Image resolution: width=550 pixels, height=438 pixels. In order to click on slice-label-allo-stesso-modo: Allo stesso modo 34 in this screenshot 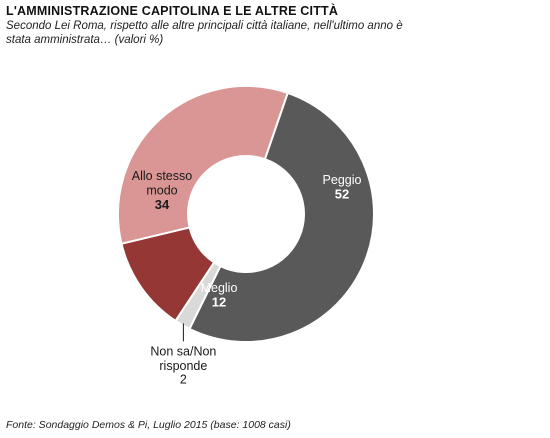, I will do `click(162, 190)`.